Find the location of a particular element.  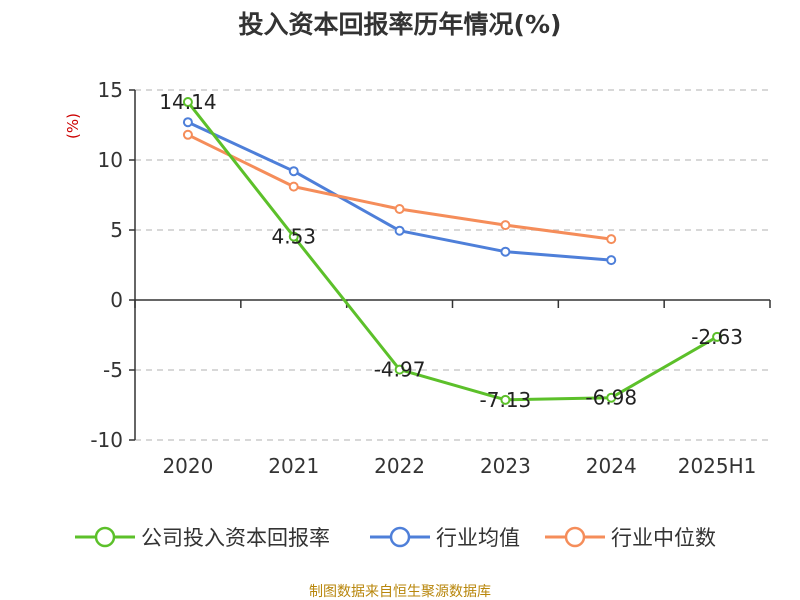

x-tick-label: 2022 is located at coordinates (399, 466).